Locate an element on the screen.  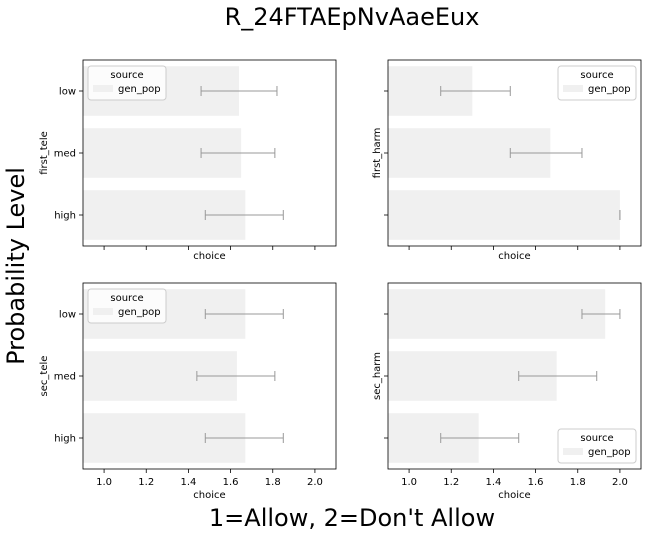
y-axis-label: sec_tele is located at coordinates (44, 376).